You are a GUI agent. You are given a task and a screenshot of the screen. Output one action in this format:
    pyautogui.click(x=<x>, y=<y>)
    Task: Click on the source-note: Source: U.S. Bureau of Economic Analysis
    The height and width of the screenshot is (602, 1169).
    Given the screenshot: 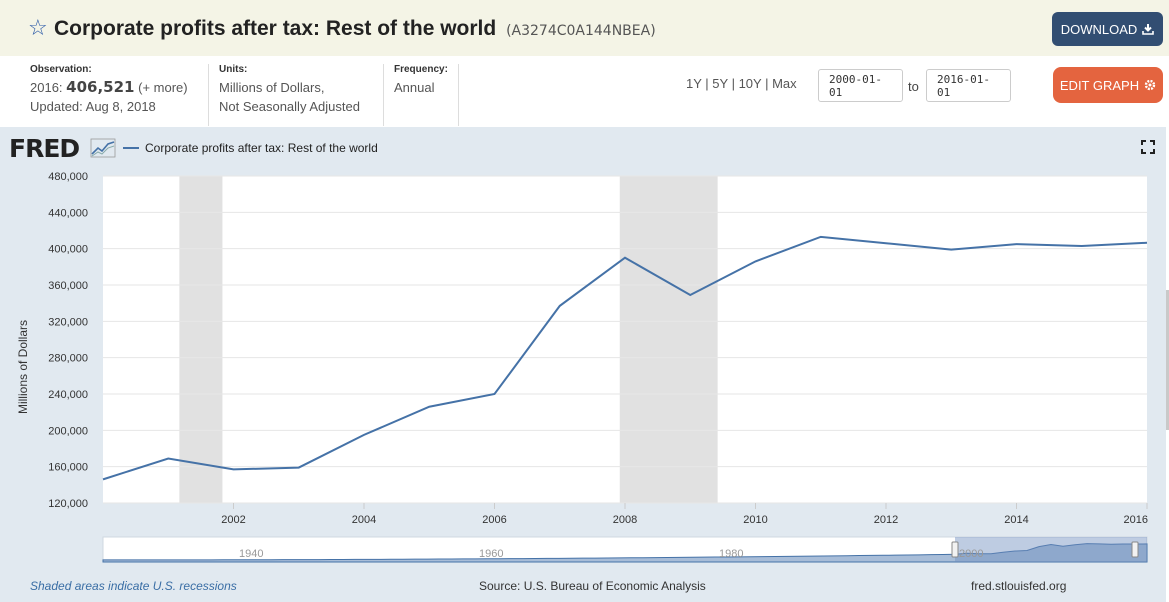 What is the action you would take?
    pyautogui.click(x=592, y=586)
    